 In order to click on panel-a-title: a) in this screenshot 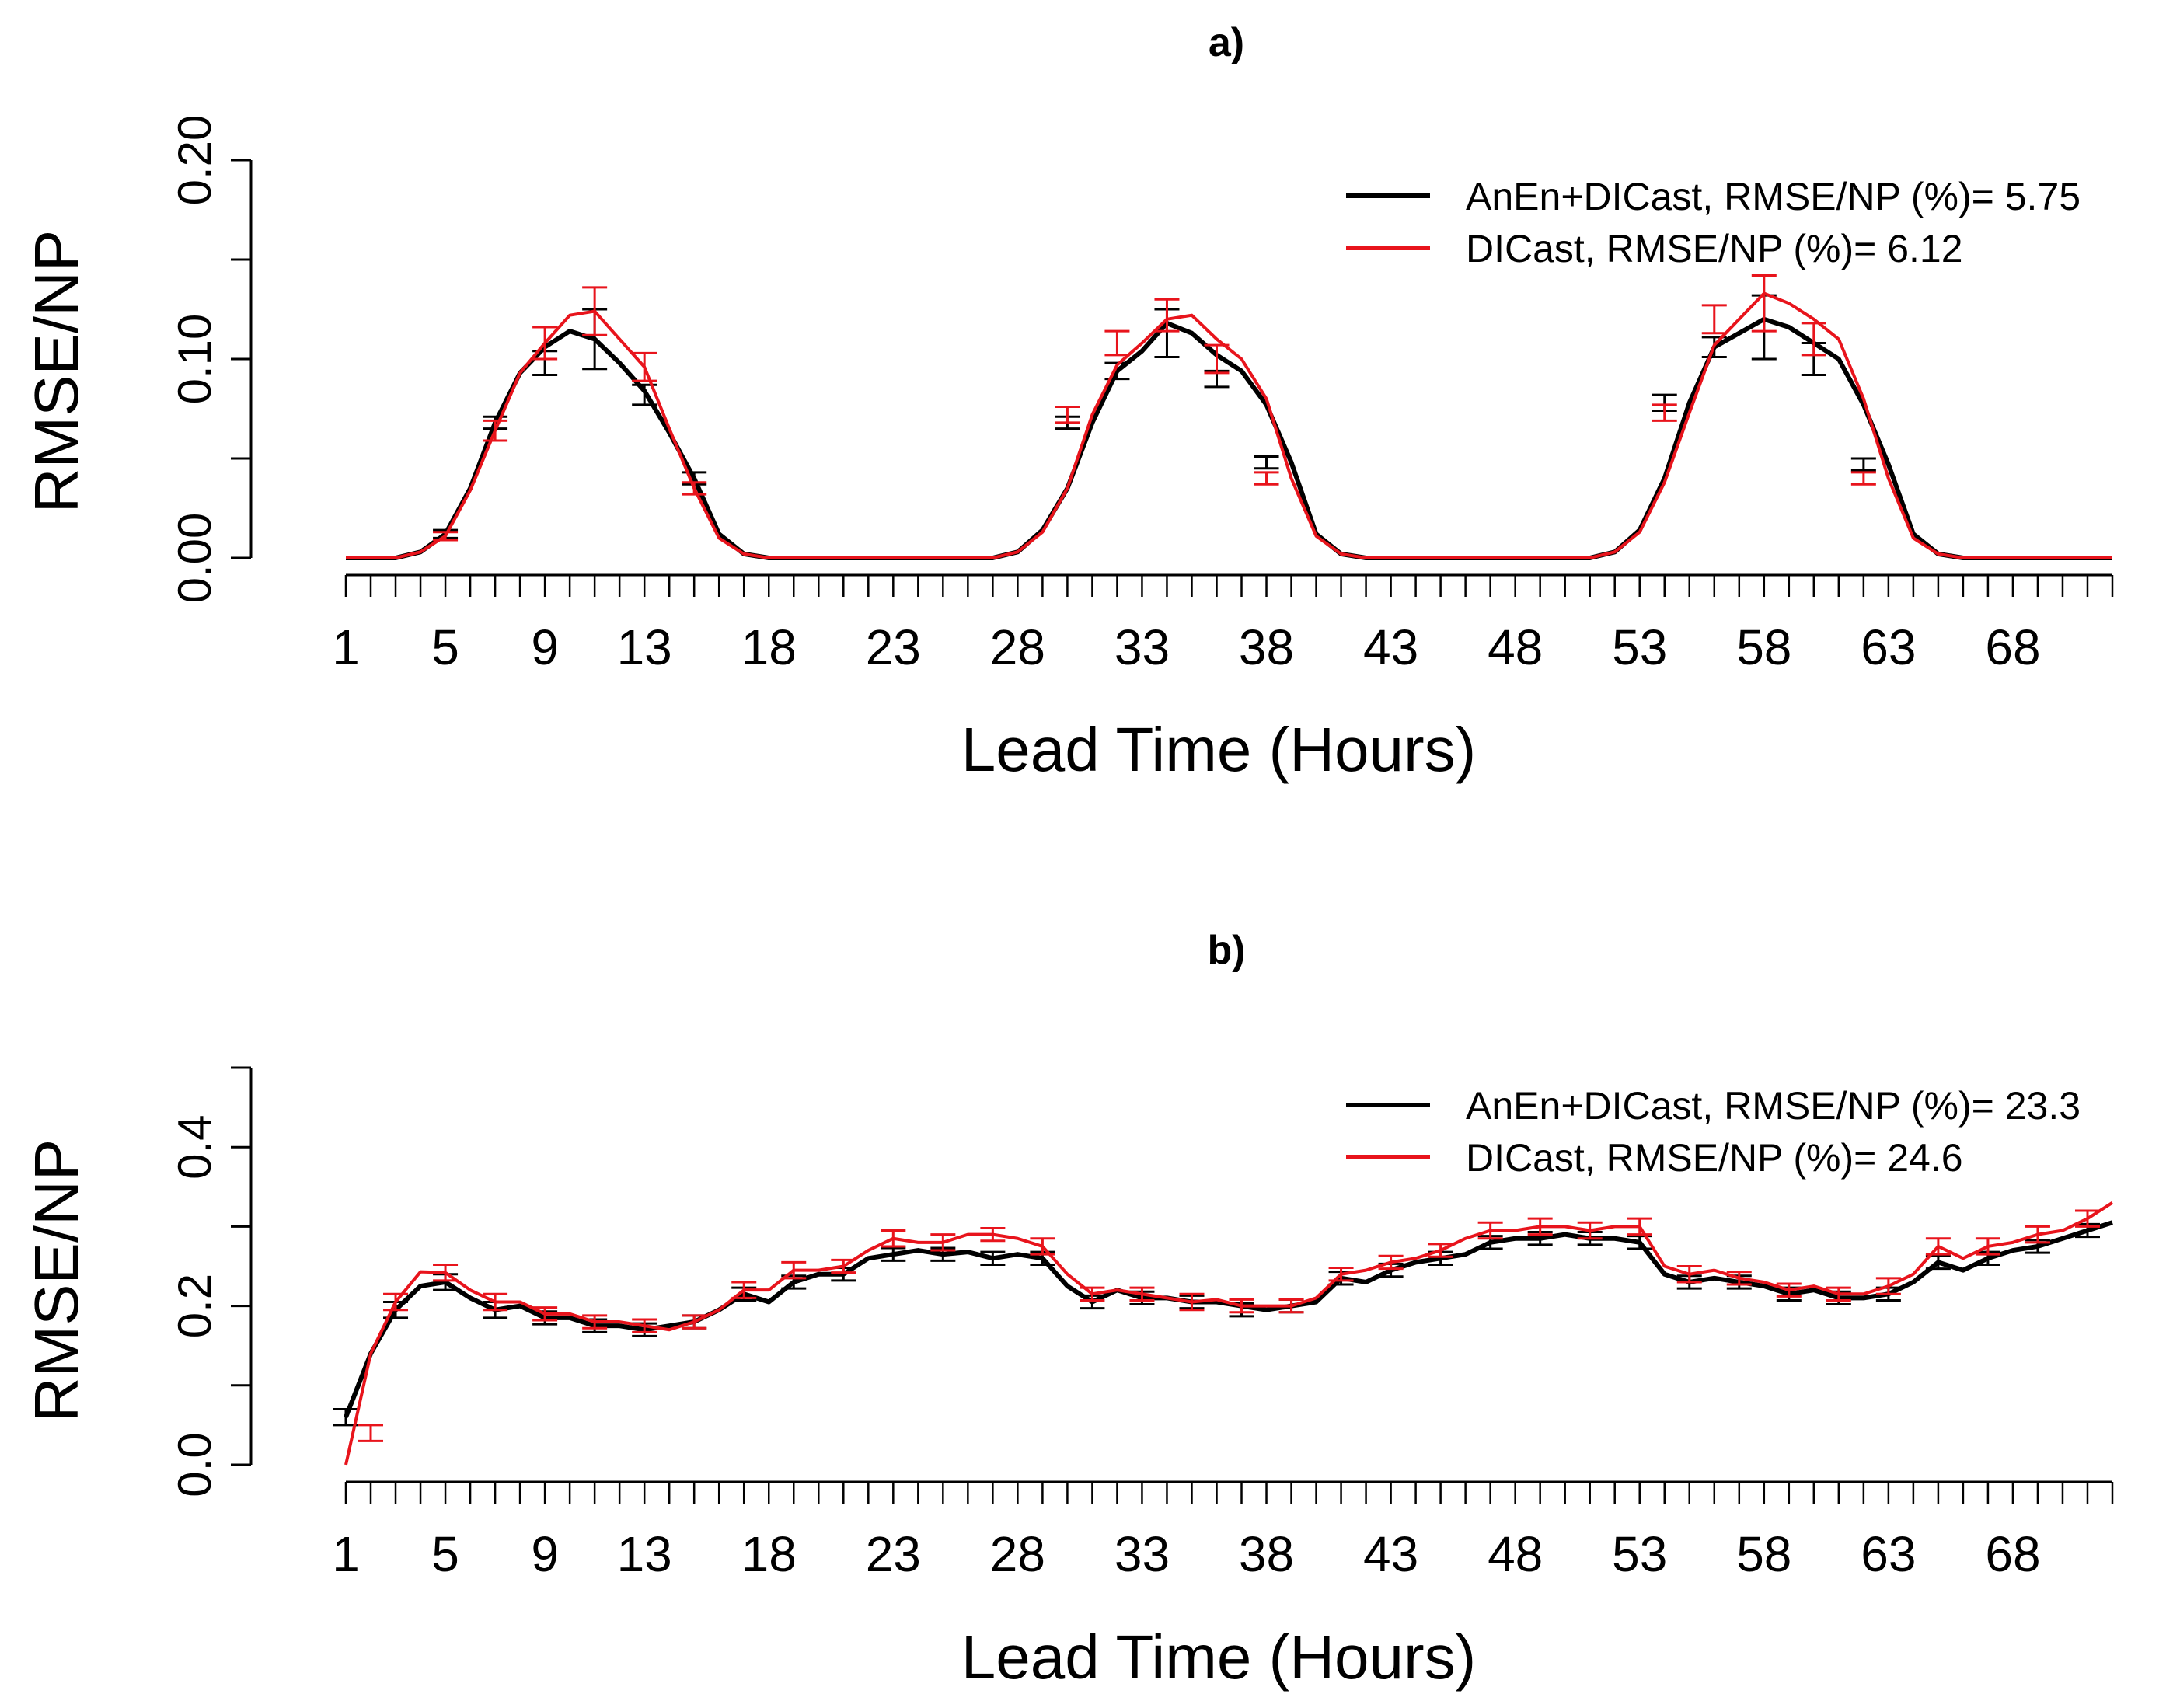, I will do `click(1226, 42)`.